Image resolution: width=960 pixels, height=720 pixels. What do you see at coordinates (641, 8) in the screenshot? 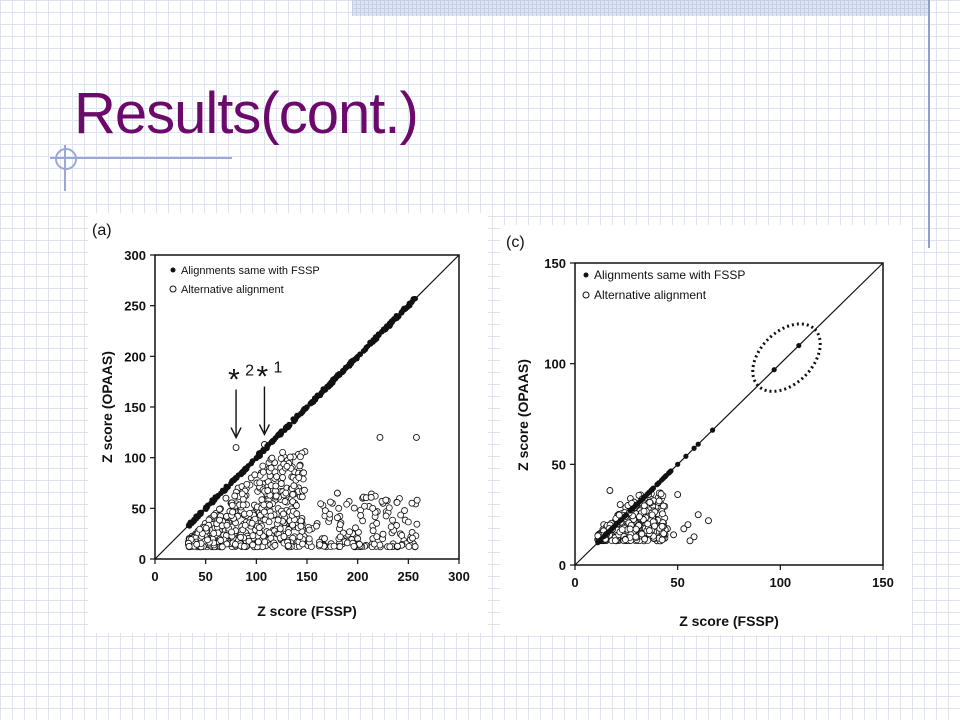
I see `top-decoration-bar` at bounding box center [641, 8].